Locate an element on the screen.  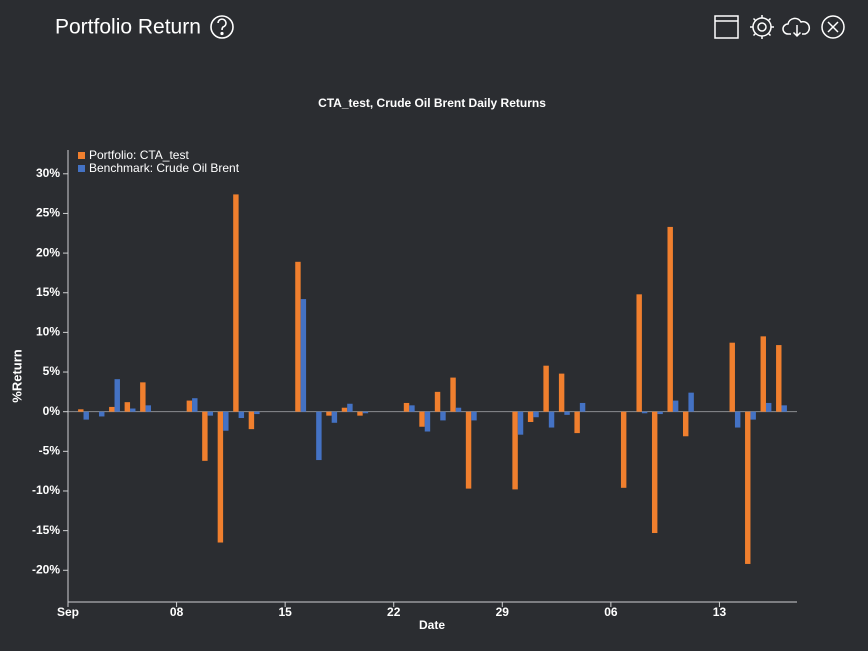
settings-icon is located at coordinates (762, 27).